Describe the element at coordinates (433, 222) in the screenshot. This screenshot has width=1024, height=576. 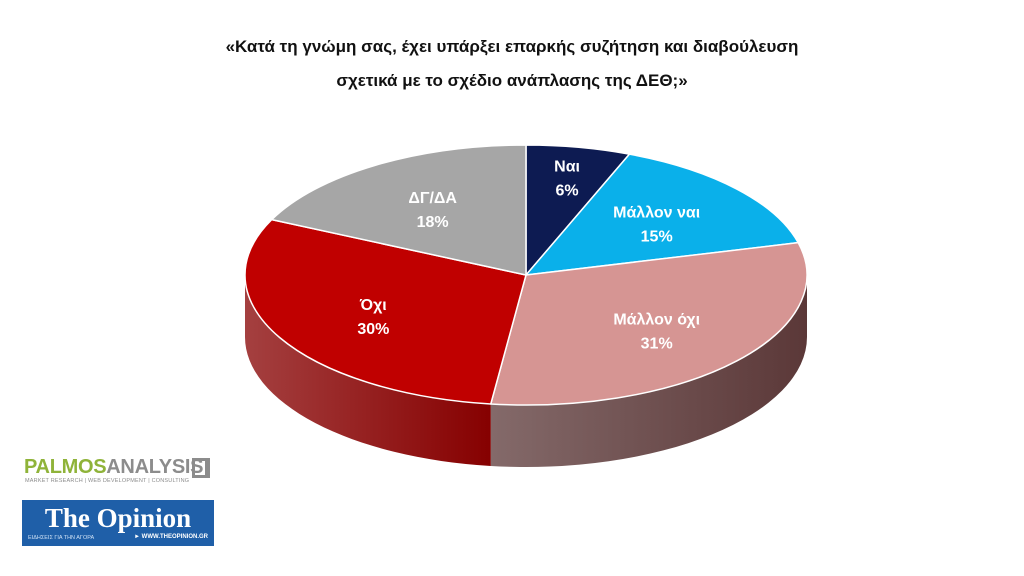
I see `slice-value-label-4: 18%` at that location.